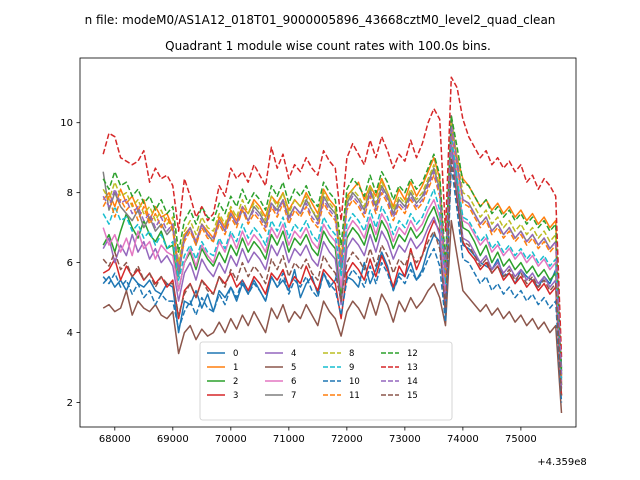  What do you see at coordinates (347, 439) in the screenshot?
I see `x-tick-label: 72000` at bounding box center [347, 439].